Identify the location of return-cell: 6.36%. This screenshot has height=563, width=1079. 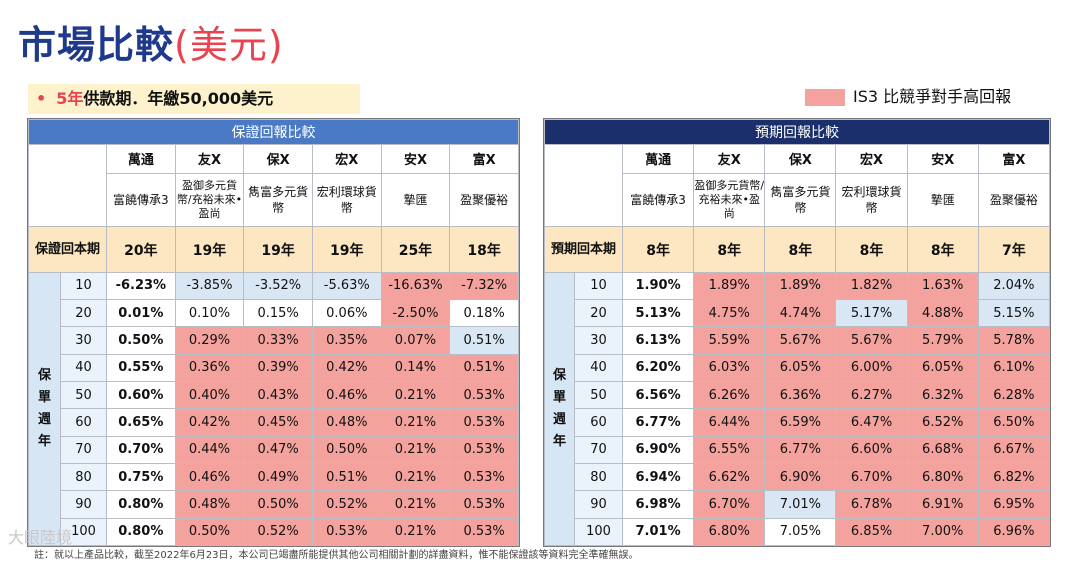
(800, 395).